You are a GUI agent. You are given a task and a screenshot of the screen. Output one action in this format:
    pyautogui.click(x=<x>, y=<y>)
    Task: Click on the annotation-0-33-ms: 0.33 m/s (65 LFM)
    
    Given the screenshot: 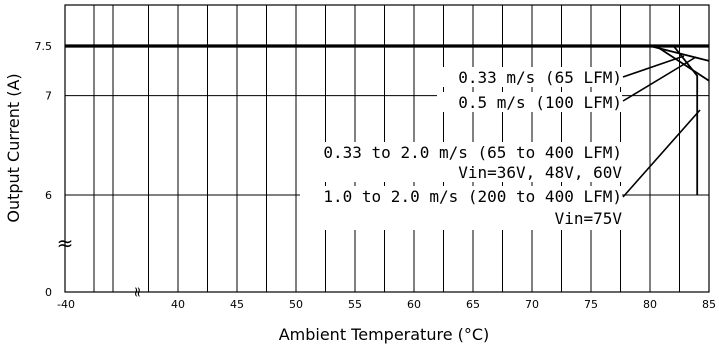 What is the action you would take?
    pyautogui.click(x=540, y=77)
    